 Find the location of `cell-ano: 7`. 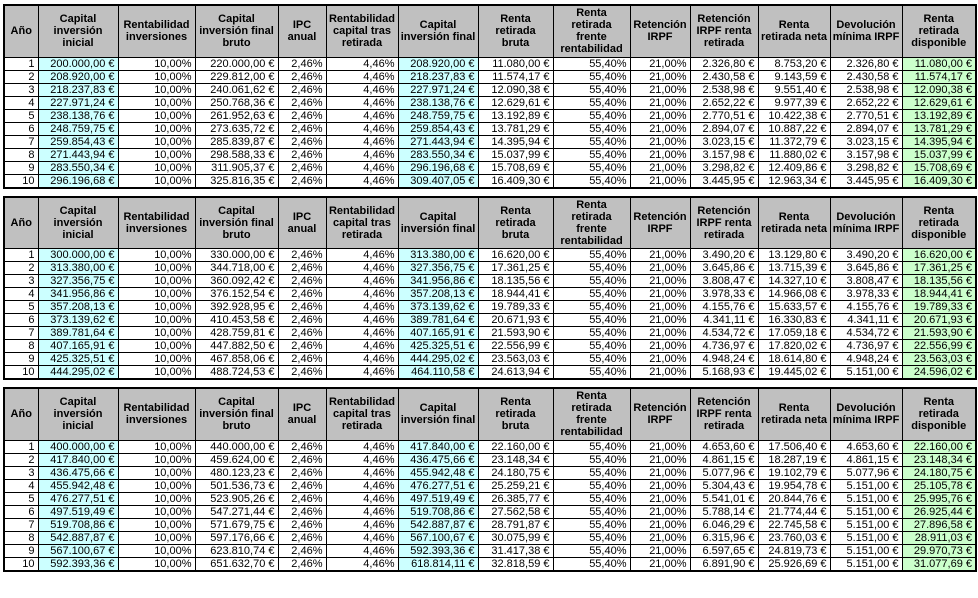

cell-ano: 7 is located at coordinates (21, 141).